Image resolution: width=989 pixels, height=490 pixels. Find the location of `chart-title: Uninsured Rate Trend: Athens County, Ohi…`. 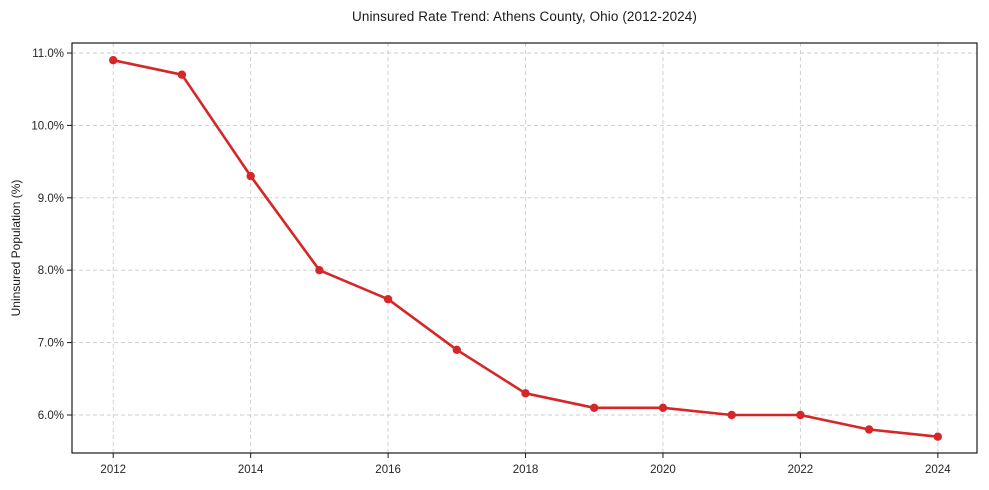

chart-title: Uninsured Rate Trend: Athens County, Ohi… is located at coordinates (524, 16).